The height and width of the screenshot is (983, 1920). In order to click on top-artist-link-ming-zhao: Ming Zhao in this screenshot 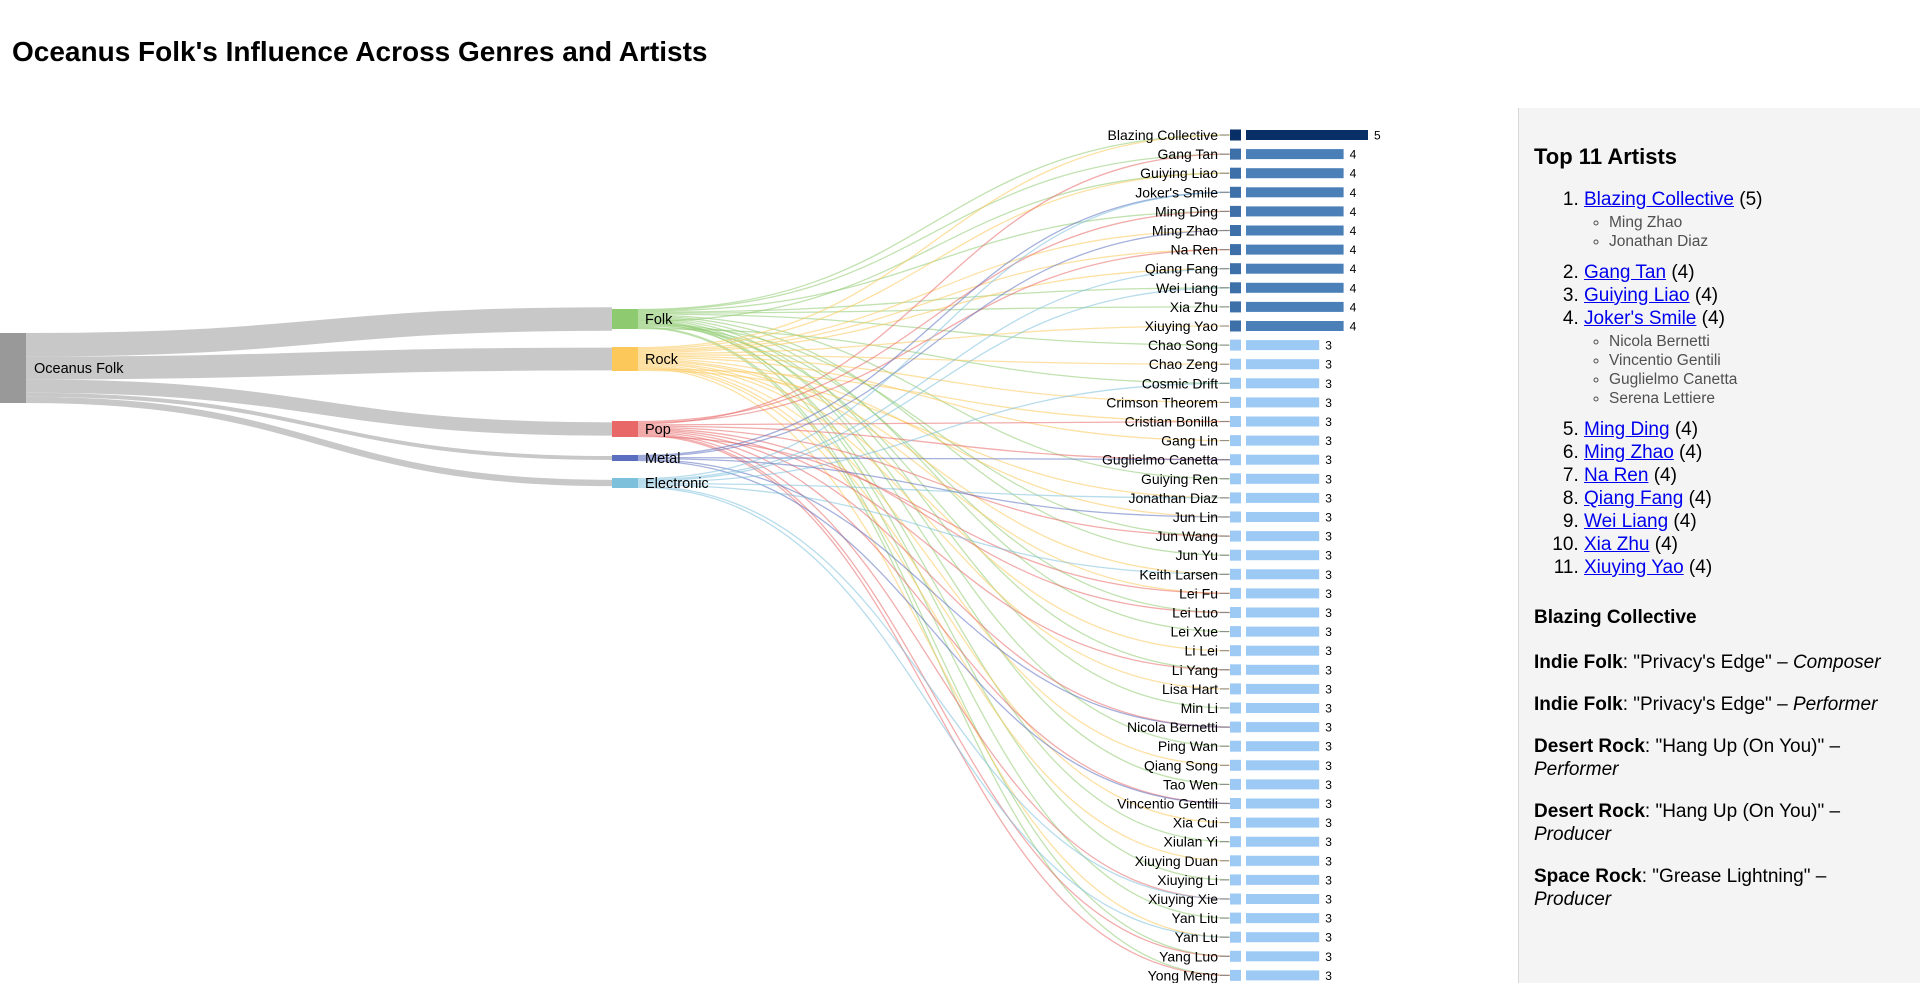, I will do `click(1629, 452)`.